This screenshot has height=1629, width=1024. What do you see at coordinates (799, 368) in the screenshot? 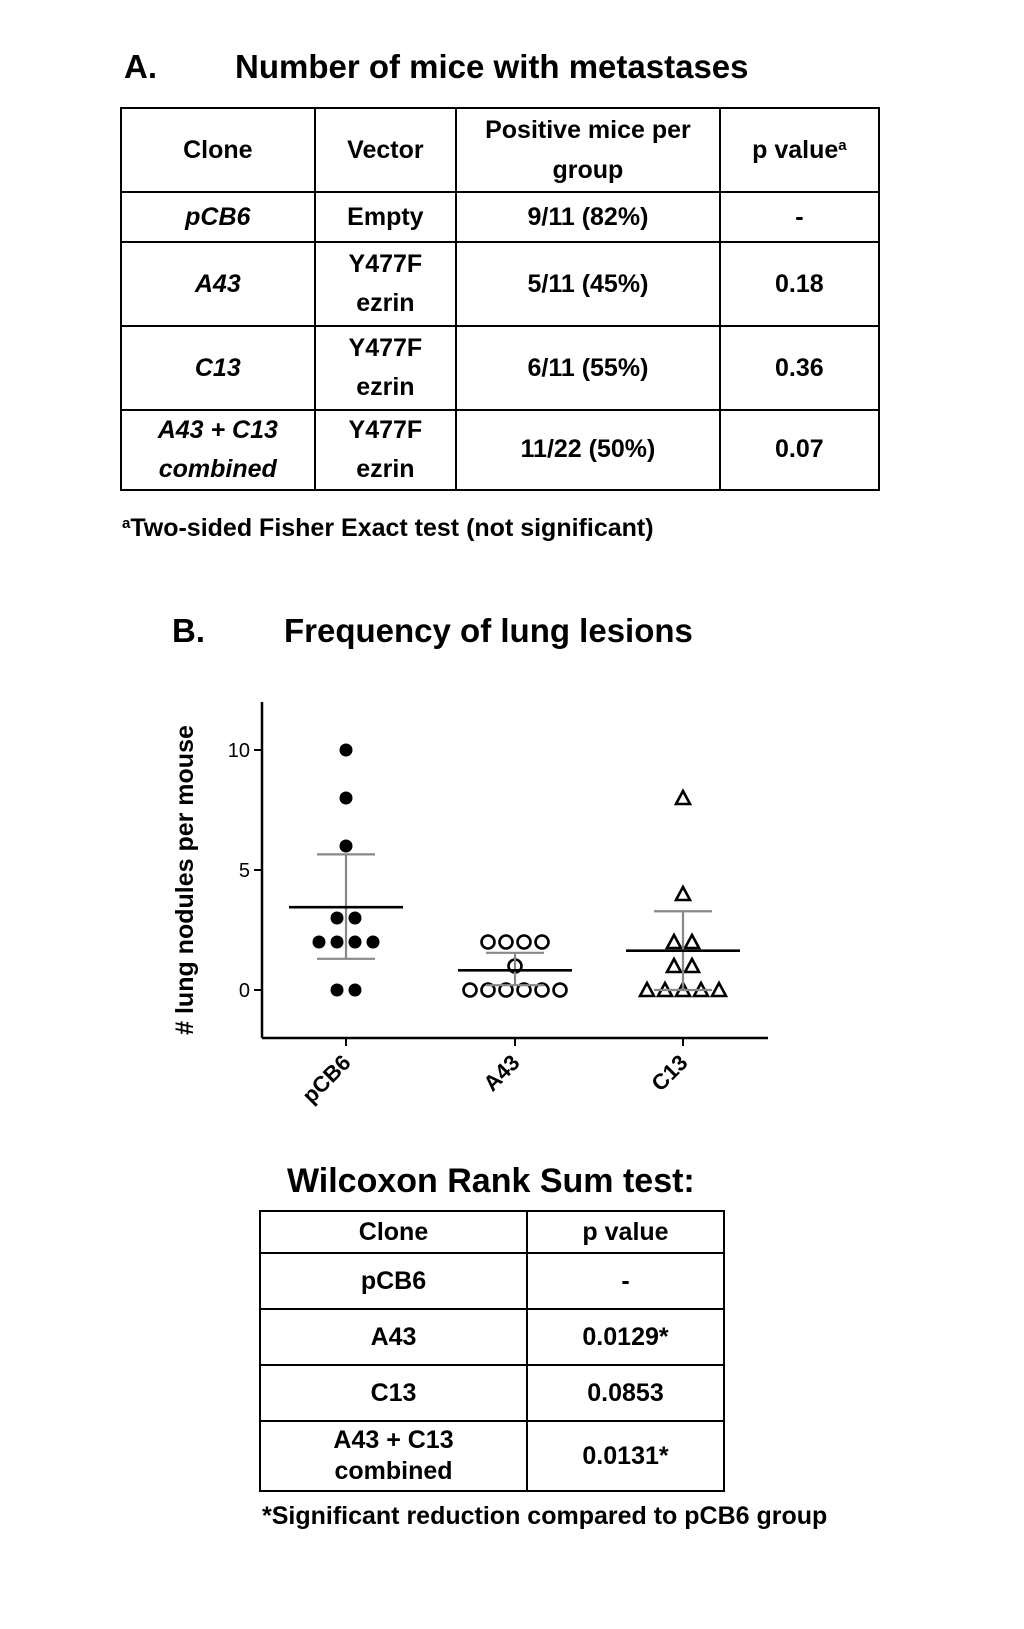
I see `row-p: 0.36` at bounding box center [799, 368].